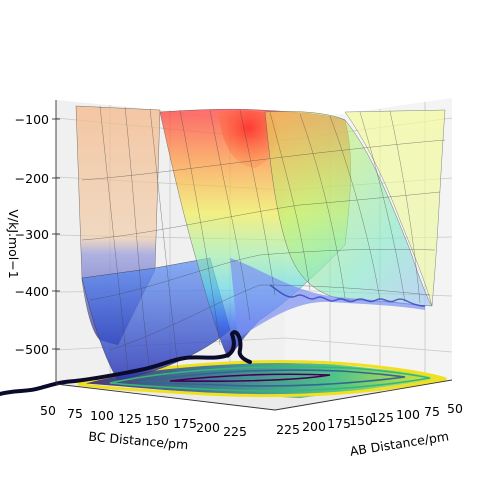  Describe the element at coordinates (32, 291) in the screenshot. I see `z-tick-label-3: −400` at that location.